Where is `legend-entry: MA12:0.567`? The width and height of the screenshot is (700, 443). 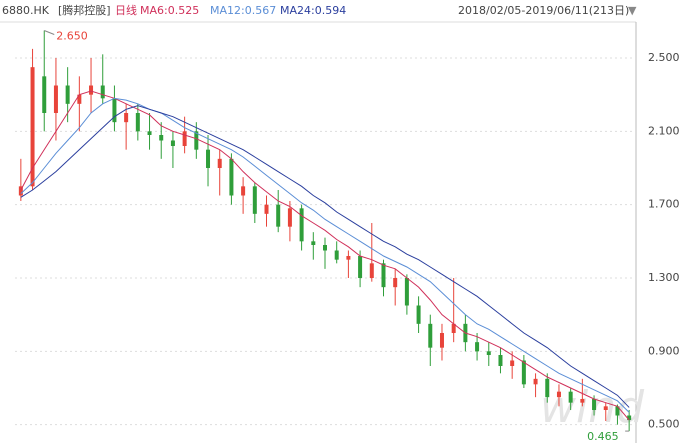
legend-entry: MA12:0.567 is located at coordinates (243, 10).